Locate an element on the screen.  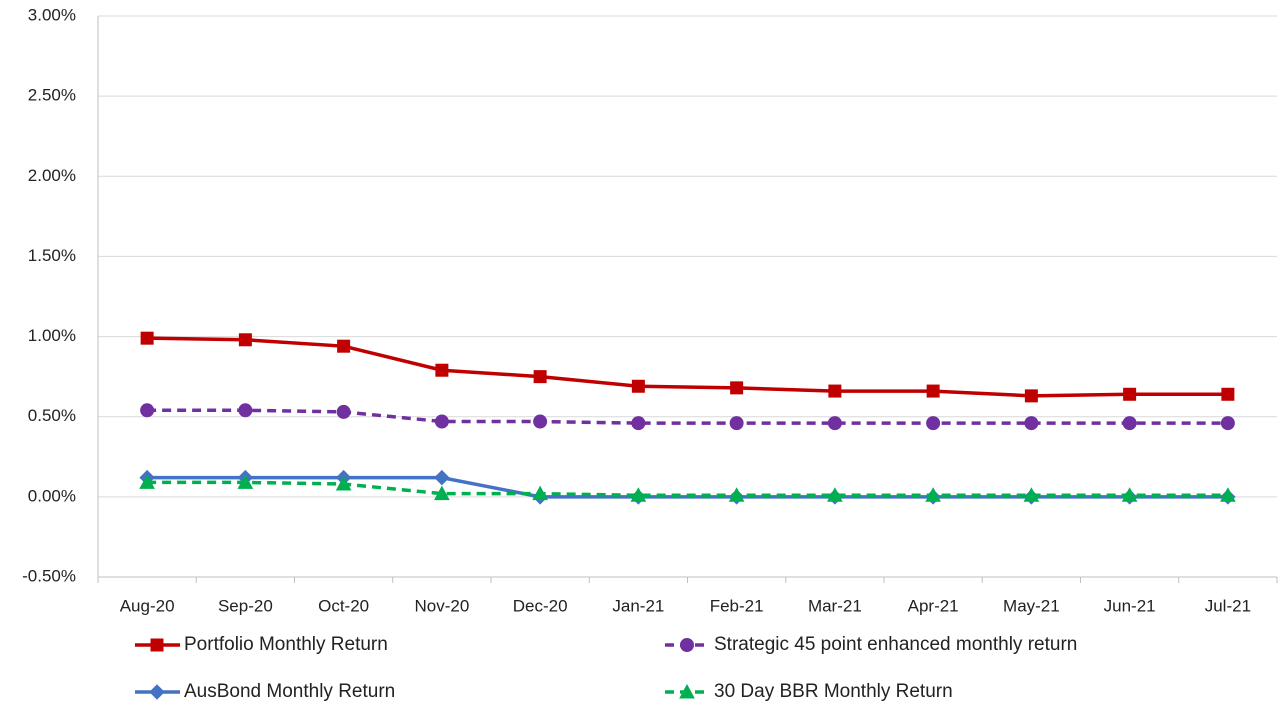
y-tick-label: 0.50% is located at coordinates (52, 415).